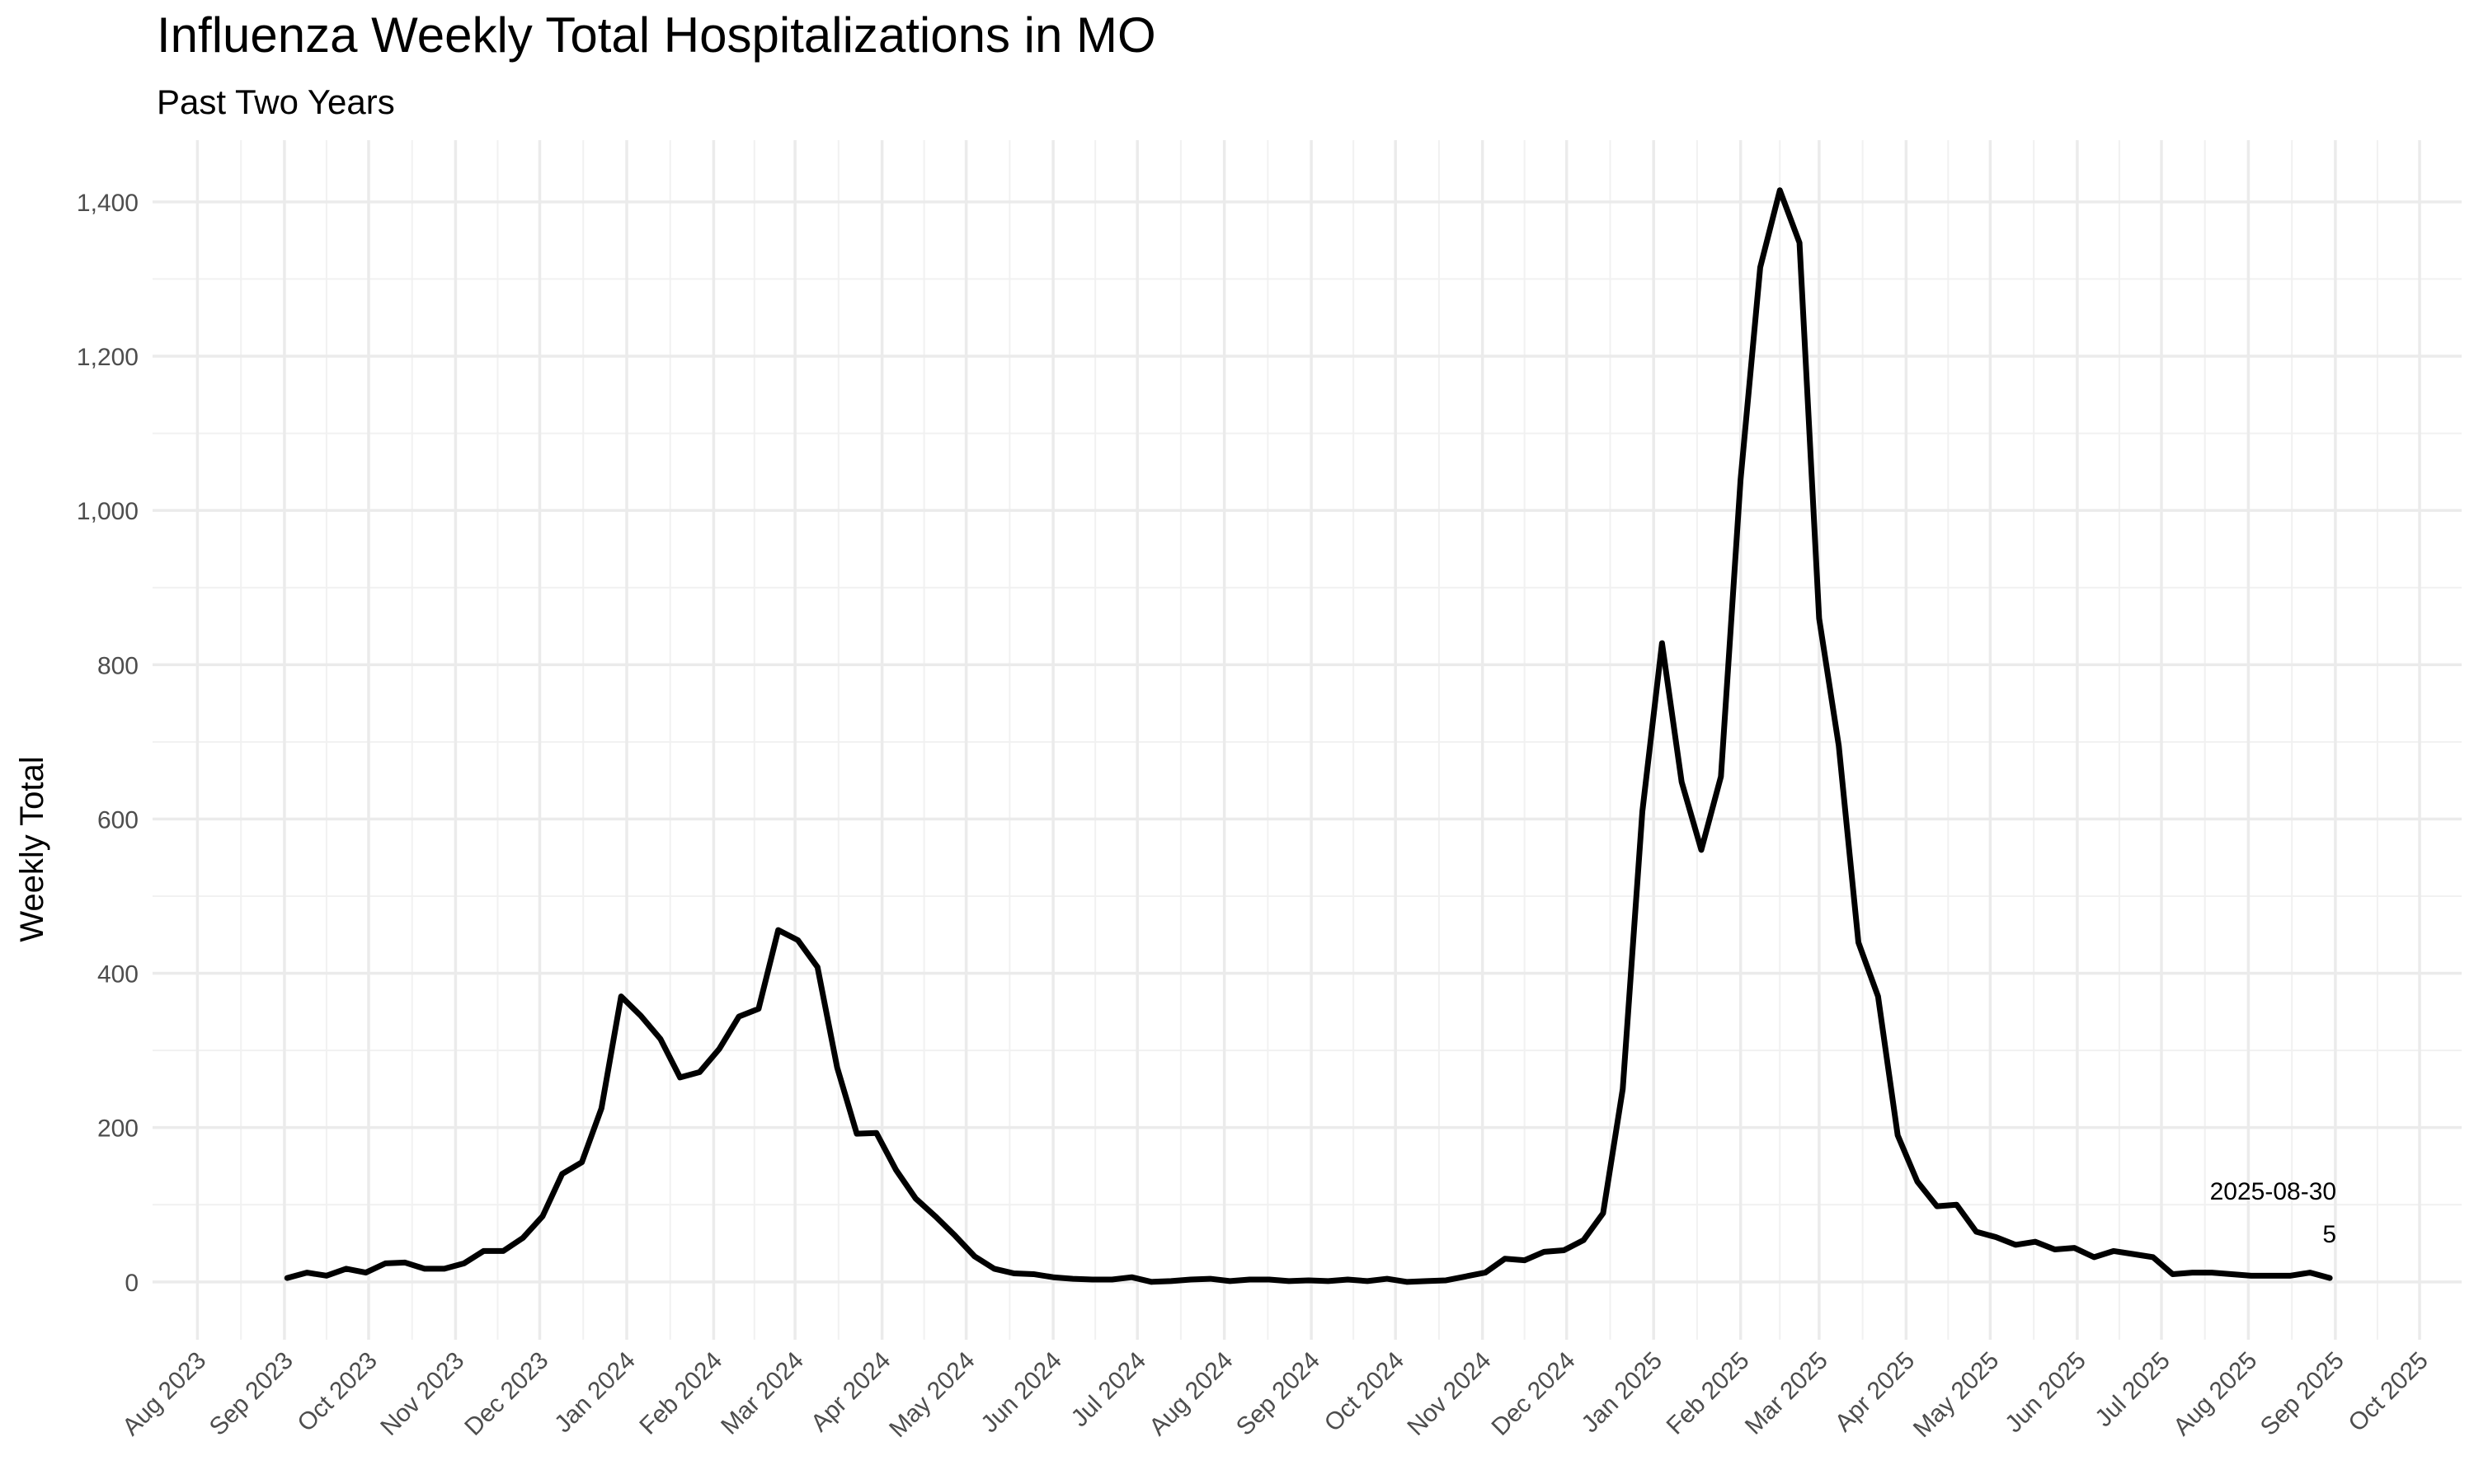 The height and width of the screenshot is (1484, 2474). Describe the element at coordinates (108, 511) in the screenshot. I see `y-tick-label: 1,000` at that location.